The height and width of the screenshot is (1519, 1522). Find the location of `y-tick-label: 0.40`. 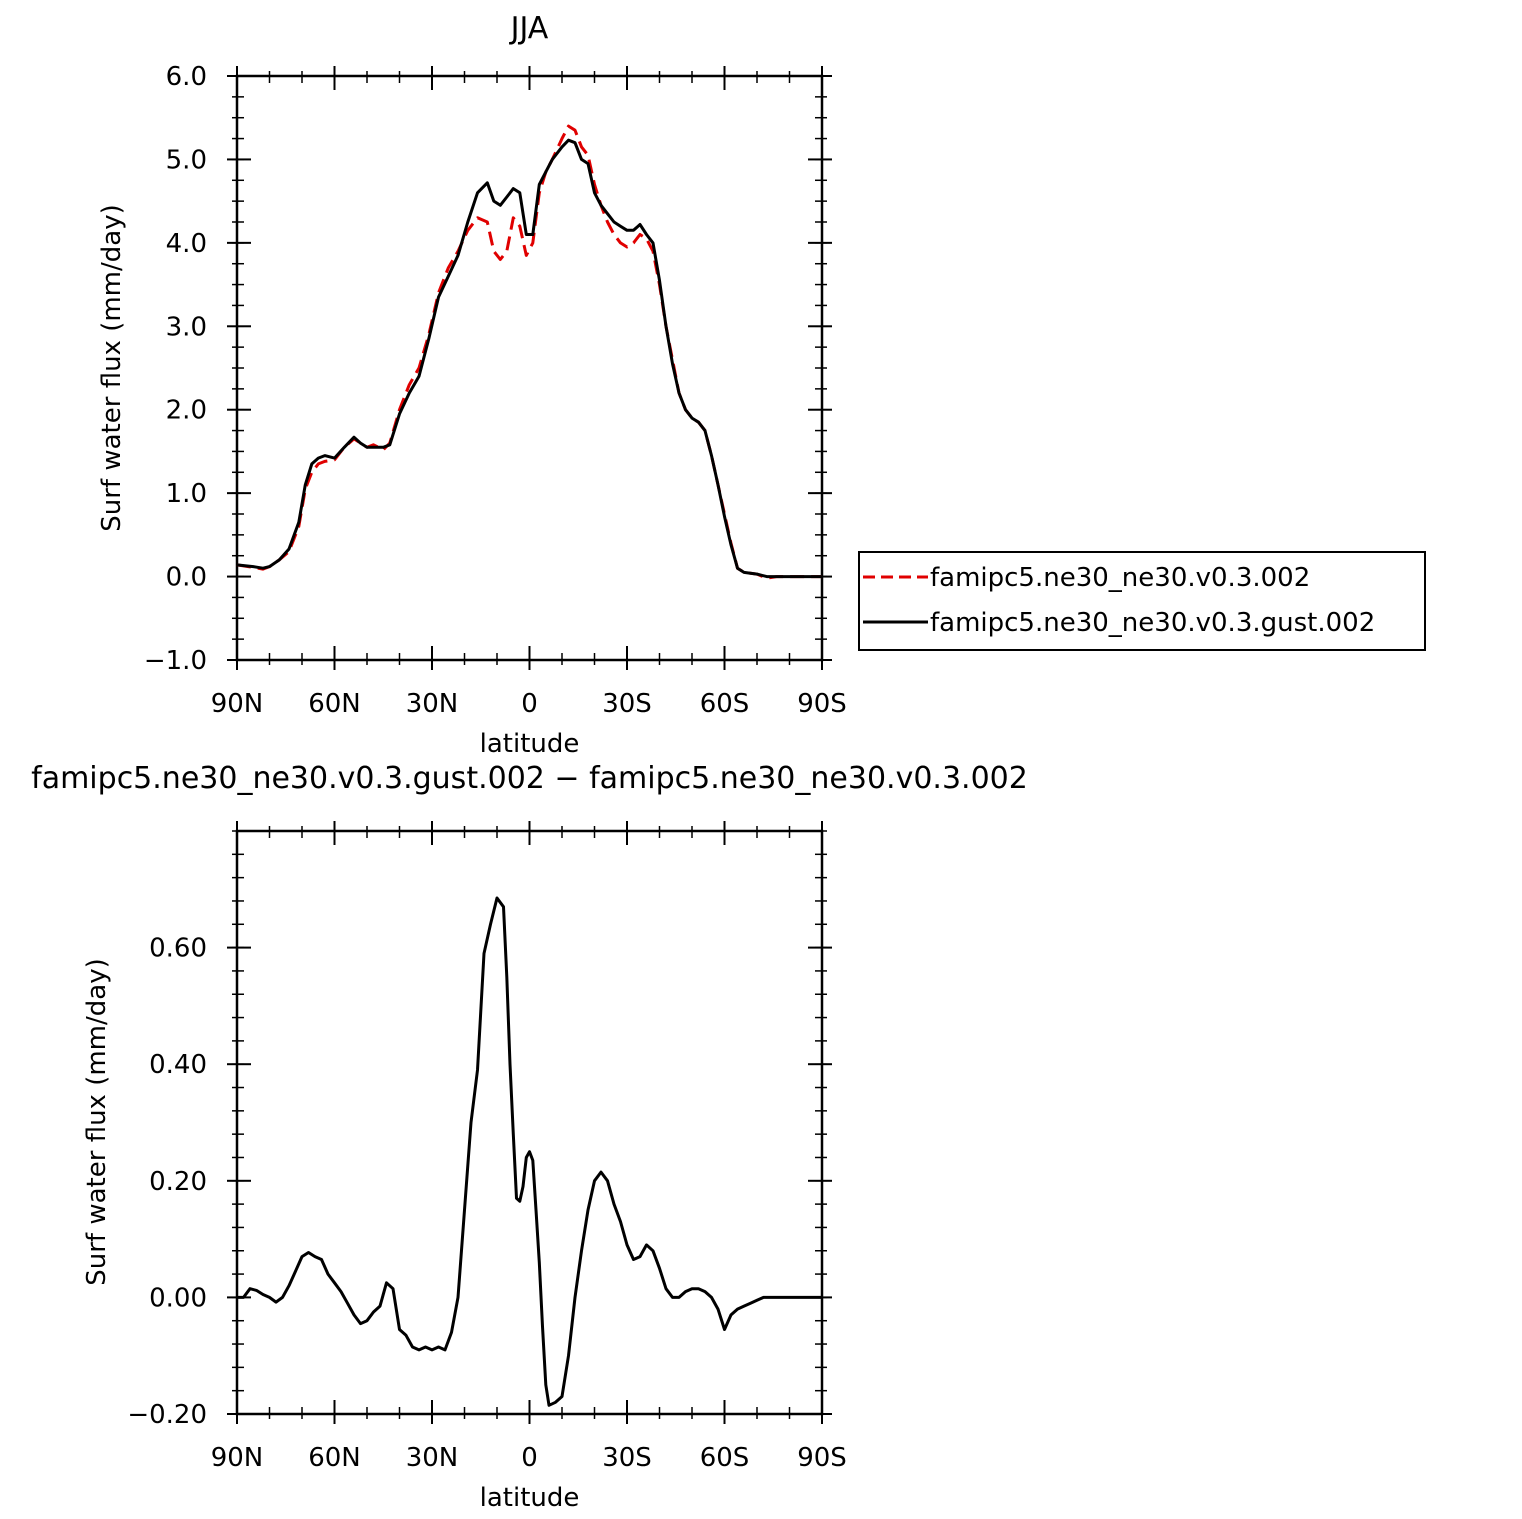

y-tick-label: 0.40 is located at coordinates (178, 1065).